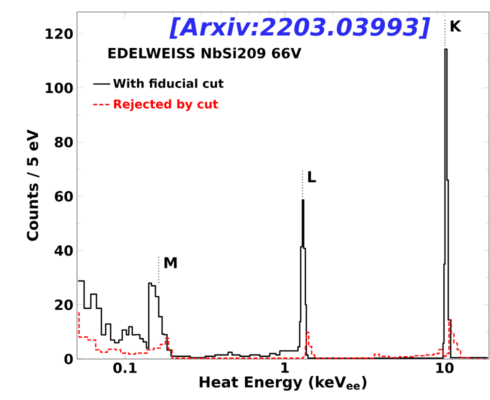 This screenshot has width=490, height=400. What do you see at coordinates (285, 367) in the screenshot?
I see `x-tick-label: 1` at bounding box center [285, 367].